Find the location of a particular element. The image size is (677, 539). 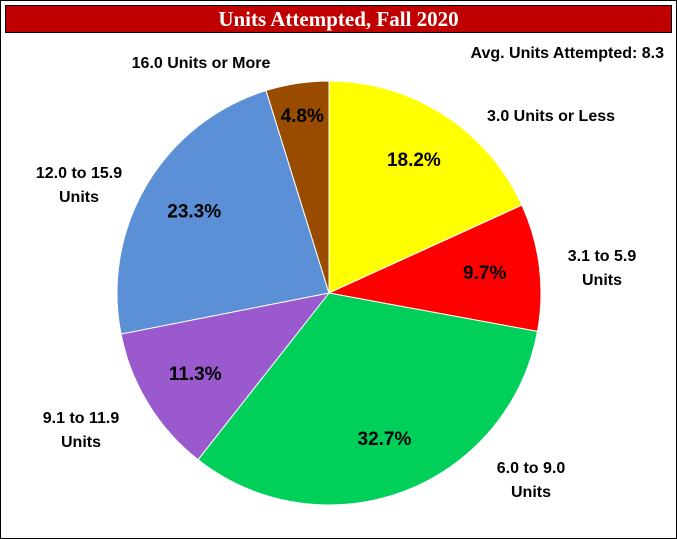

data-label: 18.2% is located at coordinates (414, 160).